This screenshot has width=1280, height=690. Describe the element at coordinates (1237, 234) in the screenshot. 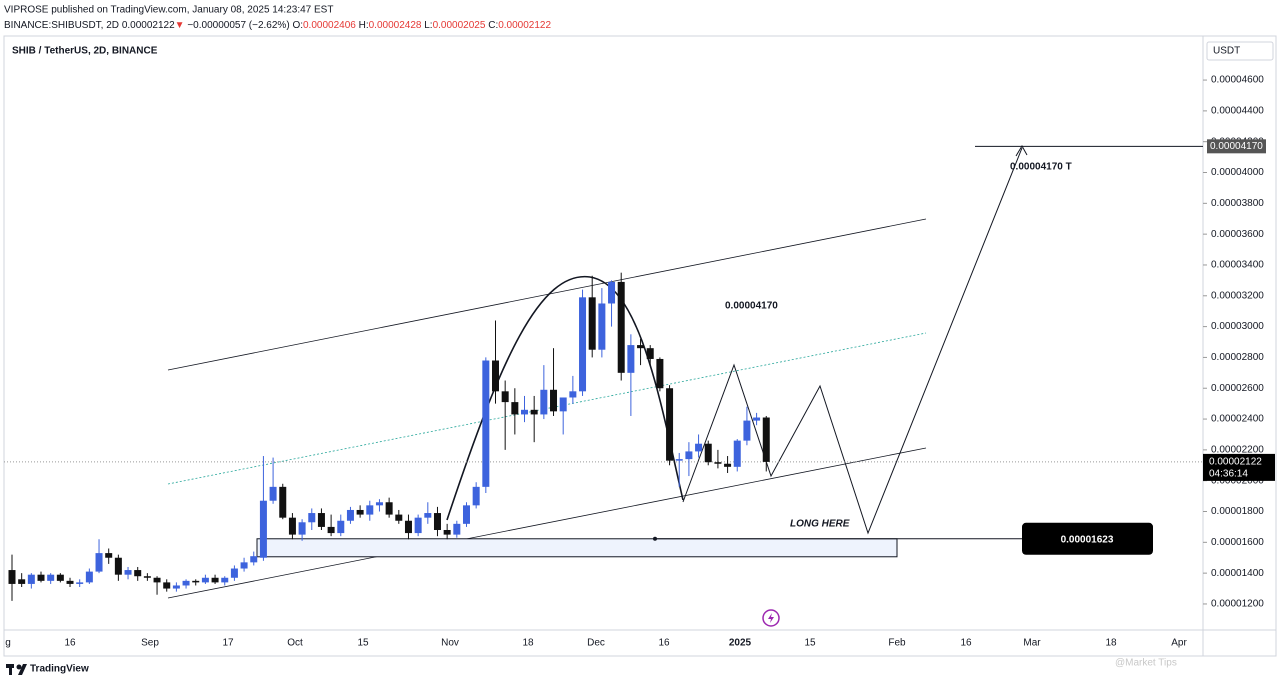

I see `y-tick-label: 0.00003600` at that location.